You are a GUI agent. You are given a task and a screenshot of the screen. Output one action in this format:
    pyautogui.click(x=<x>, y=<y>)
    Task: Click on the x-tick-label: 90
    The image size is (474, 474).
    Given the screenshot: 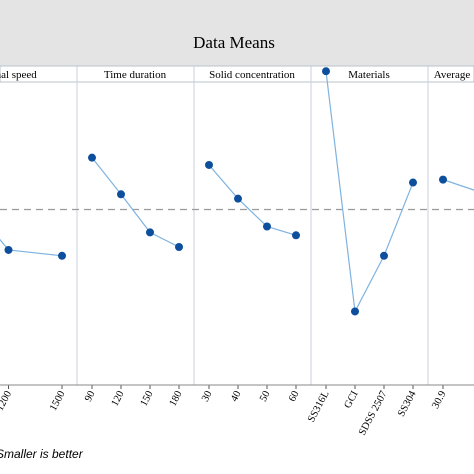 What is the action you would take?
    pyautogui.click(x=90, y=396)
    